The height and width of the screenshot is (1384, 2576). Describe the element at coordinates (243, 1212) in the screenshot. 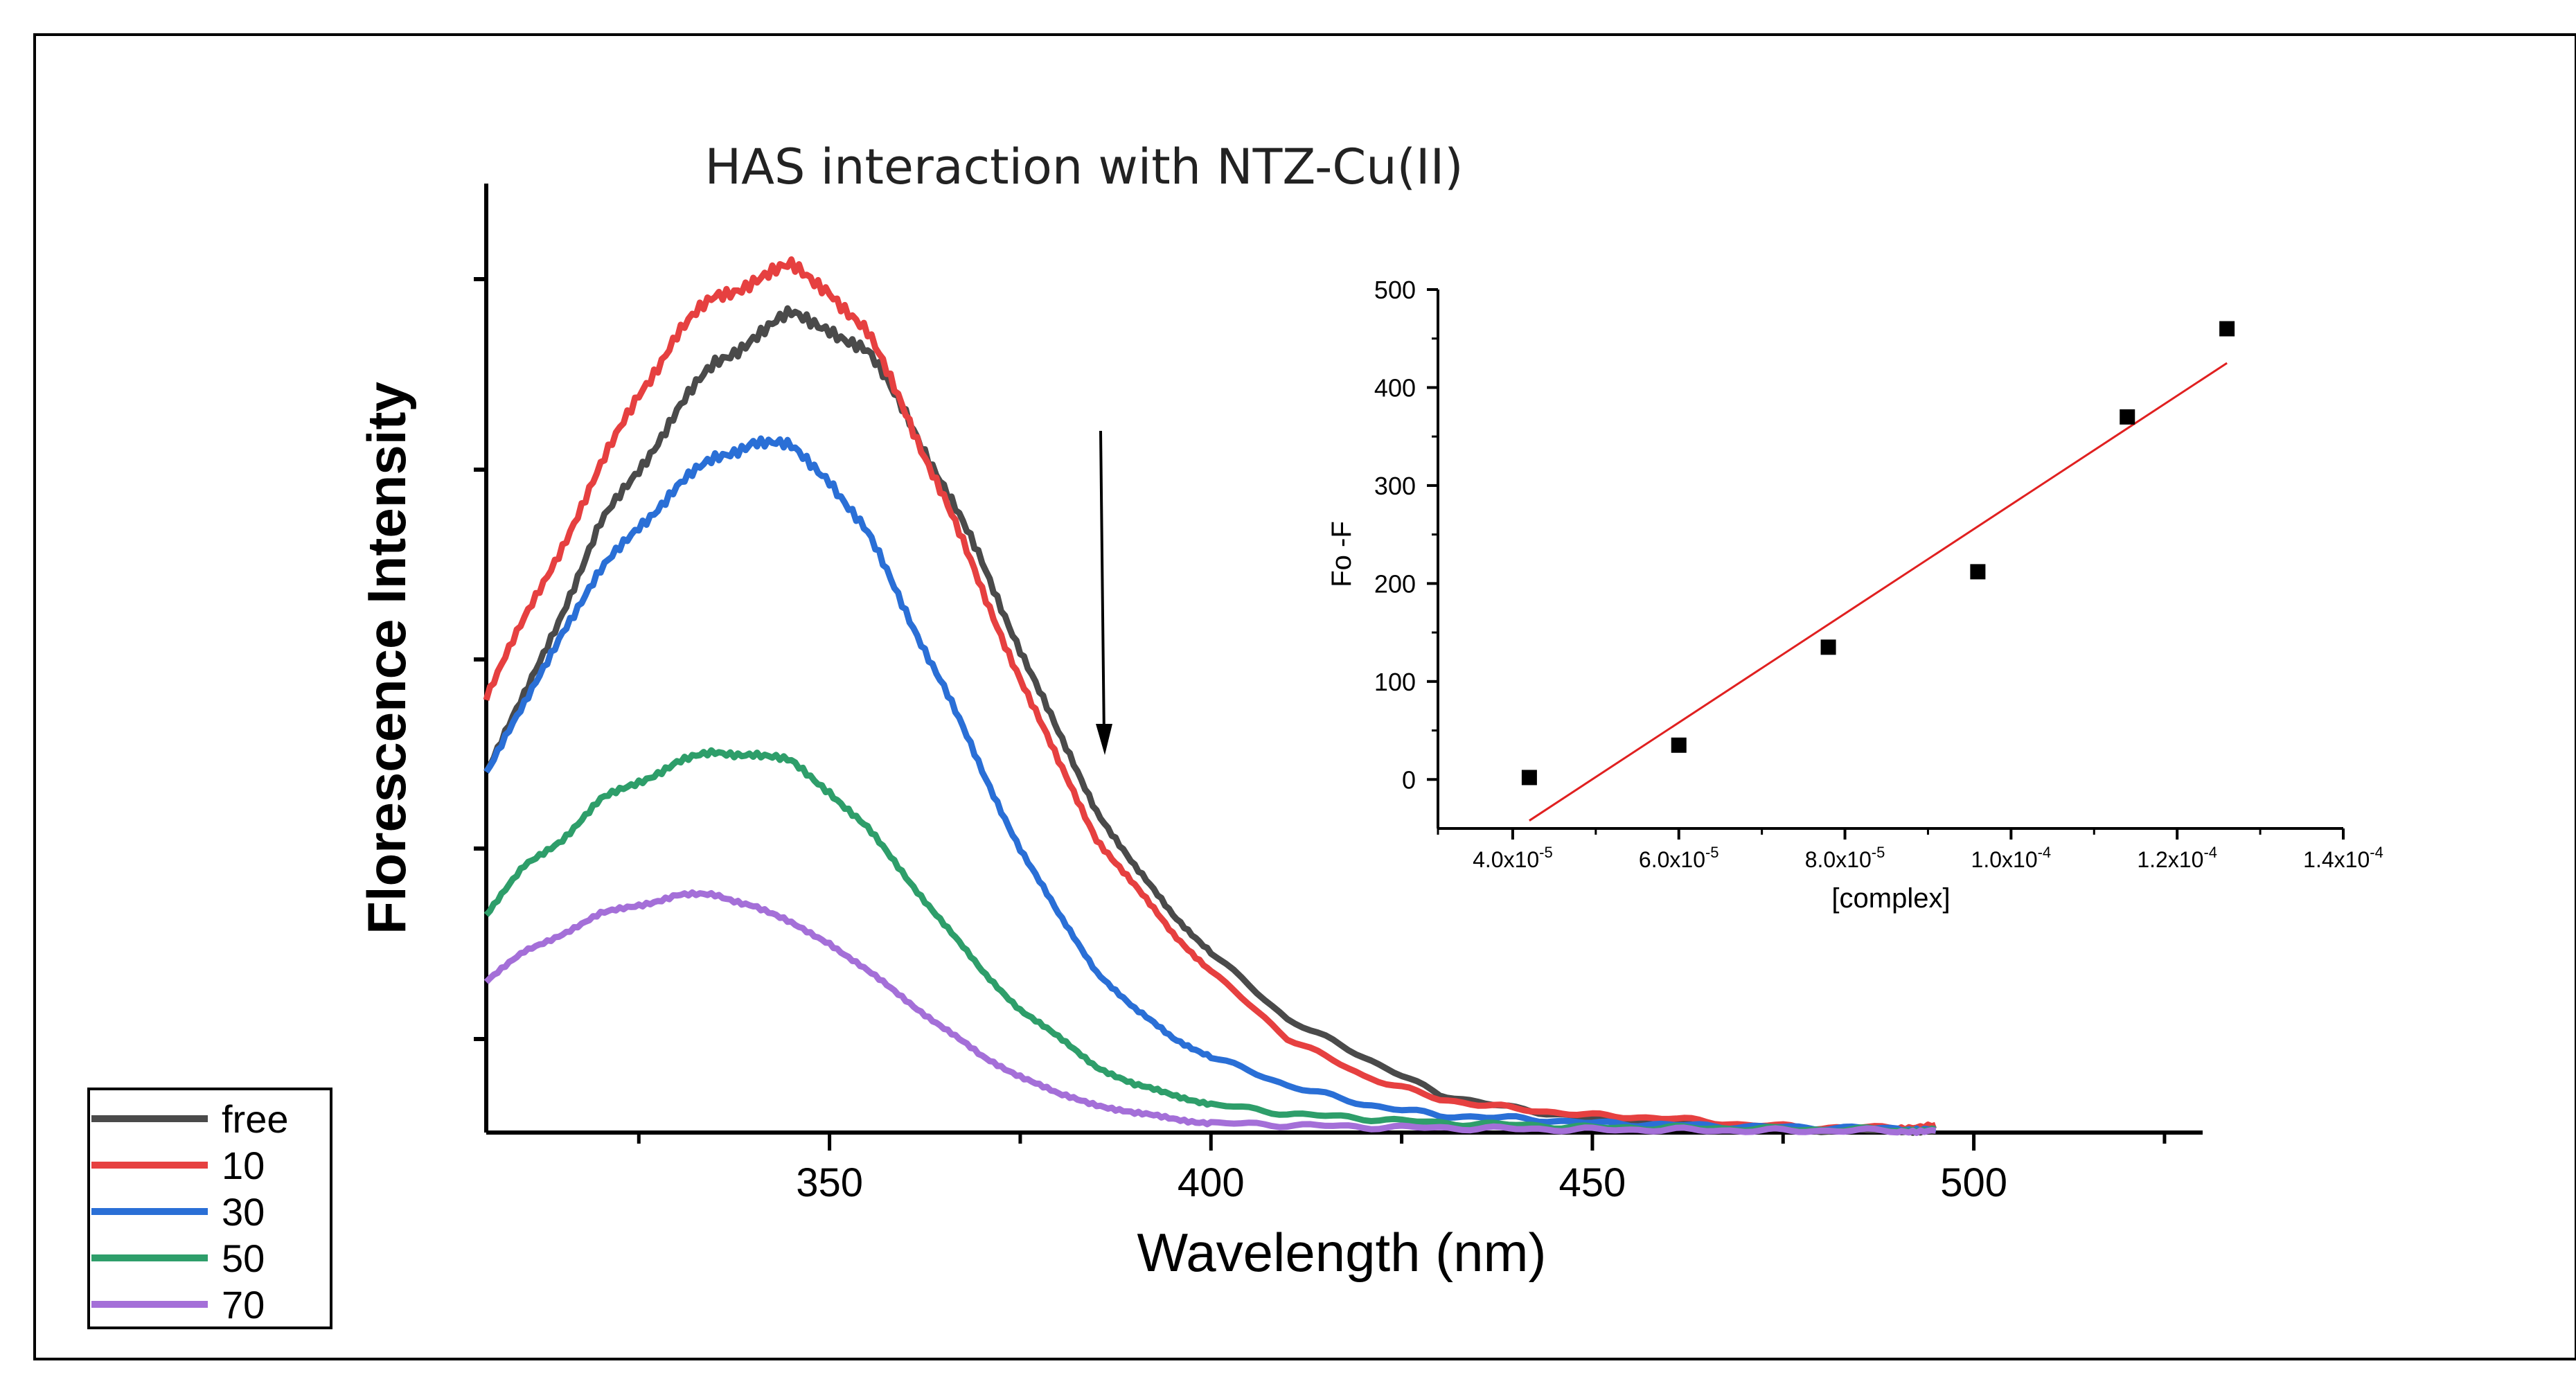

I see `legend-label-30: 30` at that location.